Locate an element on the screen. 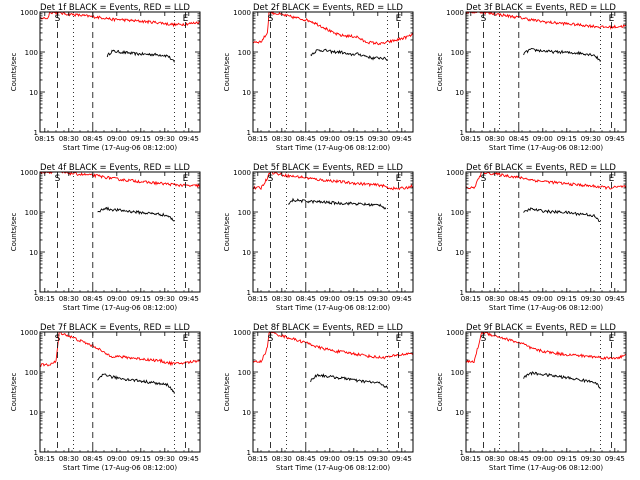 The height and width of the screenshot is (480, 640). panel-title: Det 1f BLACK = Events, RED = LLD is located at coordinates (115, 8).